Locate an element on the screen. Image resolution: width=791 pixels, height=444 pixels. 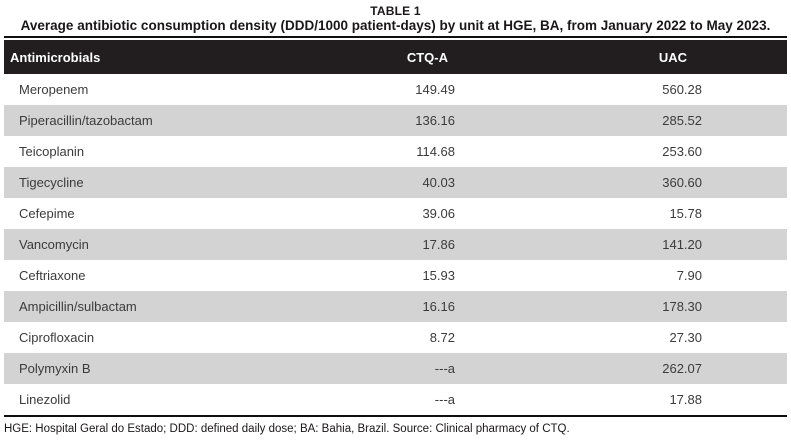
table-row: Vancomycin 17.86 141.20 is located at coordinates (395, 244).